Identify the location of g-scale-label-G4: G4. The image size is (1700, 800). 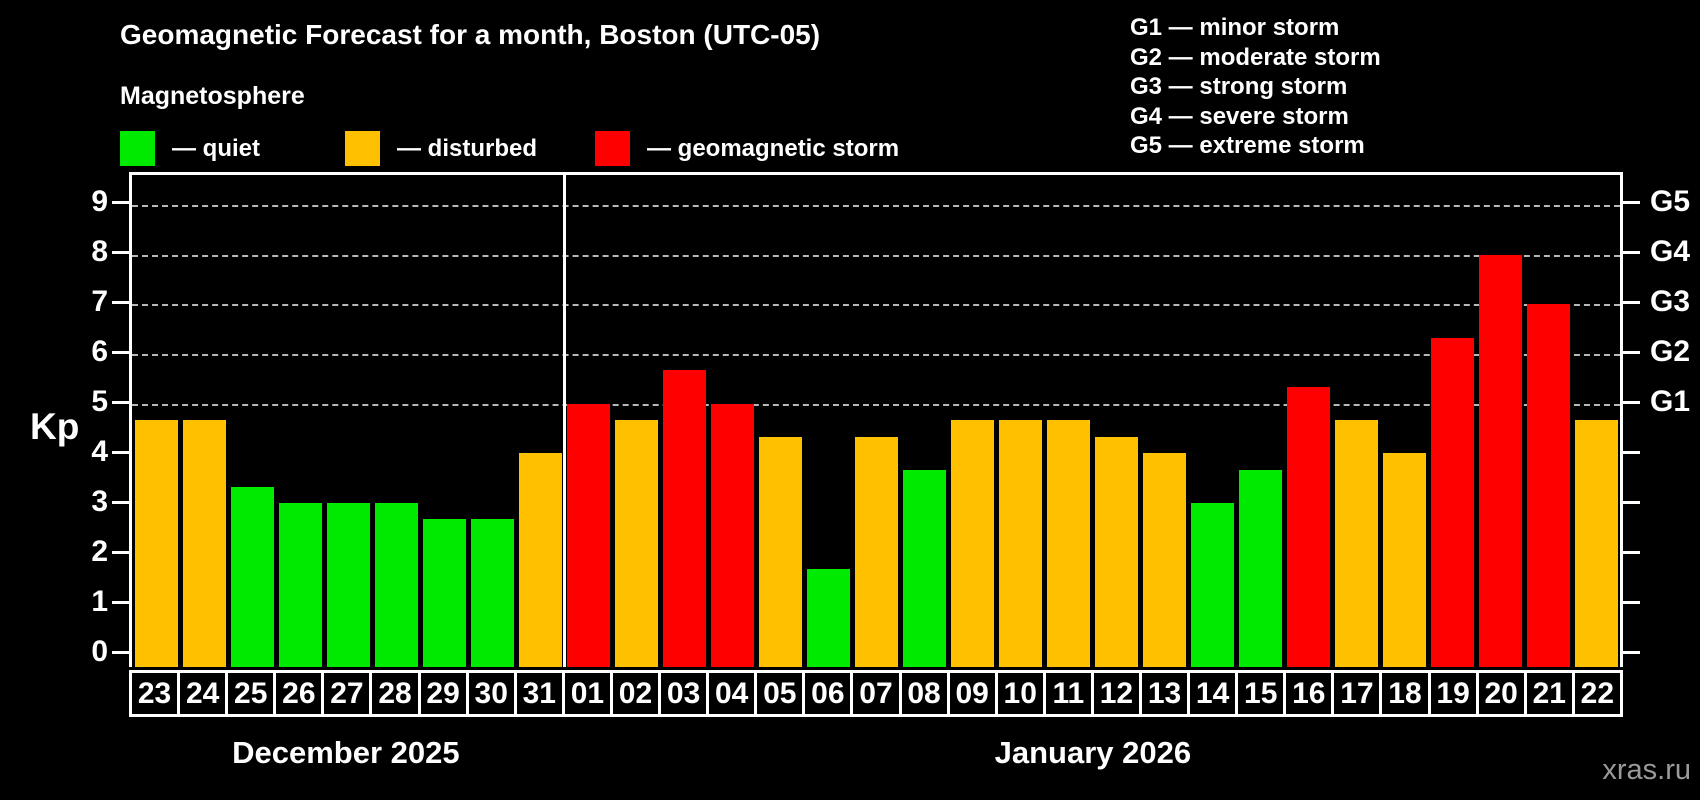
(1670, 251).